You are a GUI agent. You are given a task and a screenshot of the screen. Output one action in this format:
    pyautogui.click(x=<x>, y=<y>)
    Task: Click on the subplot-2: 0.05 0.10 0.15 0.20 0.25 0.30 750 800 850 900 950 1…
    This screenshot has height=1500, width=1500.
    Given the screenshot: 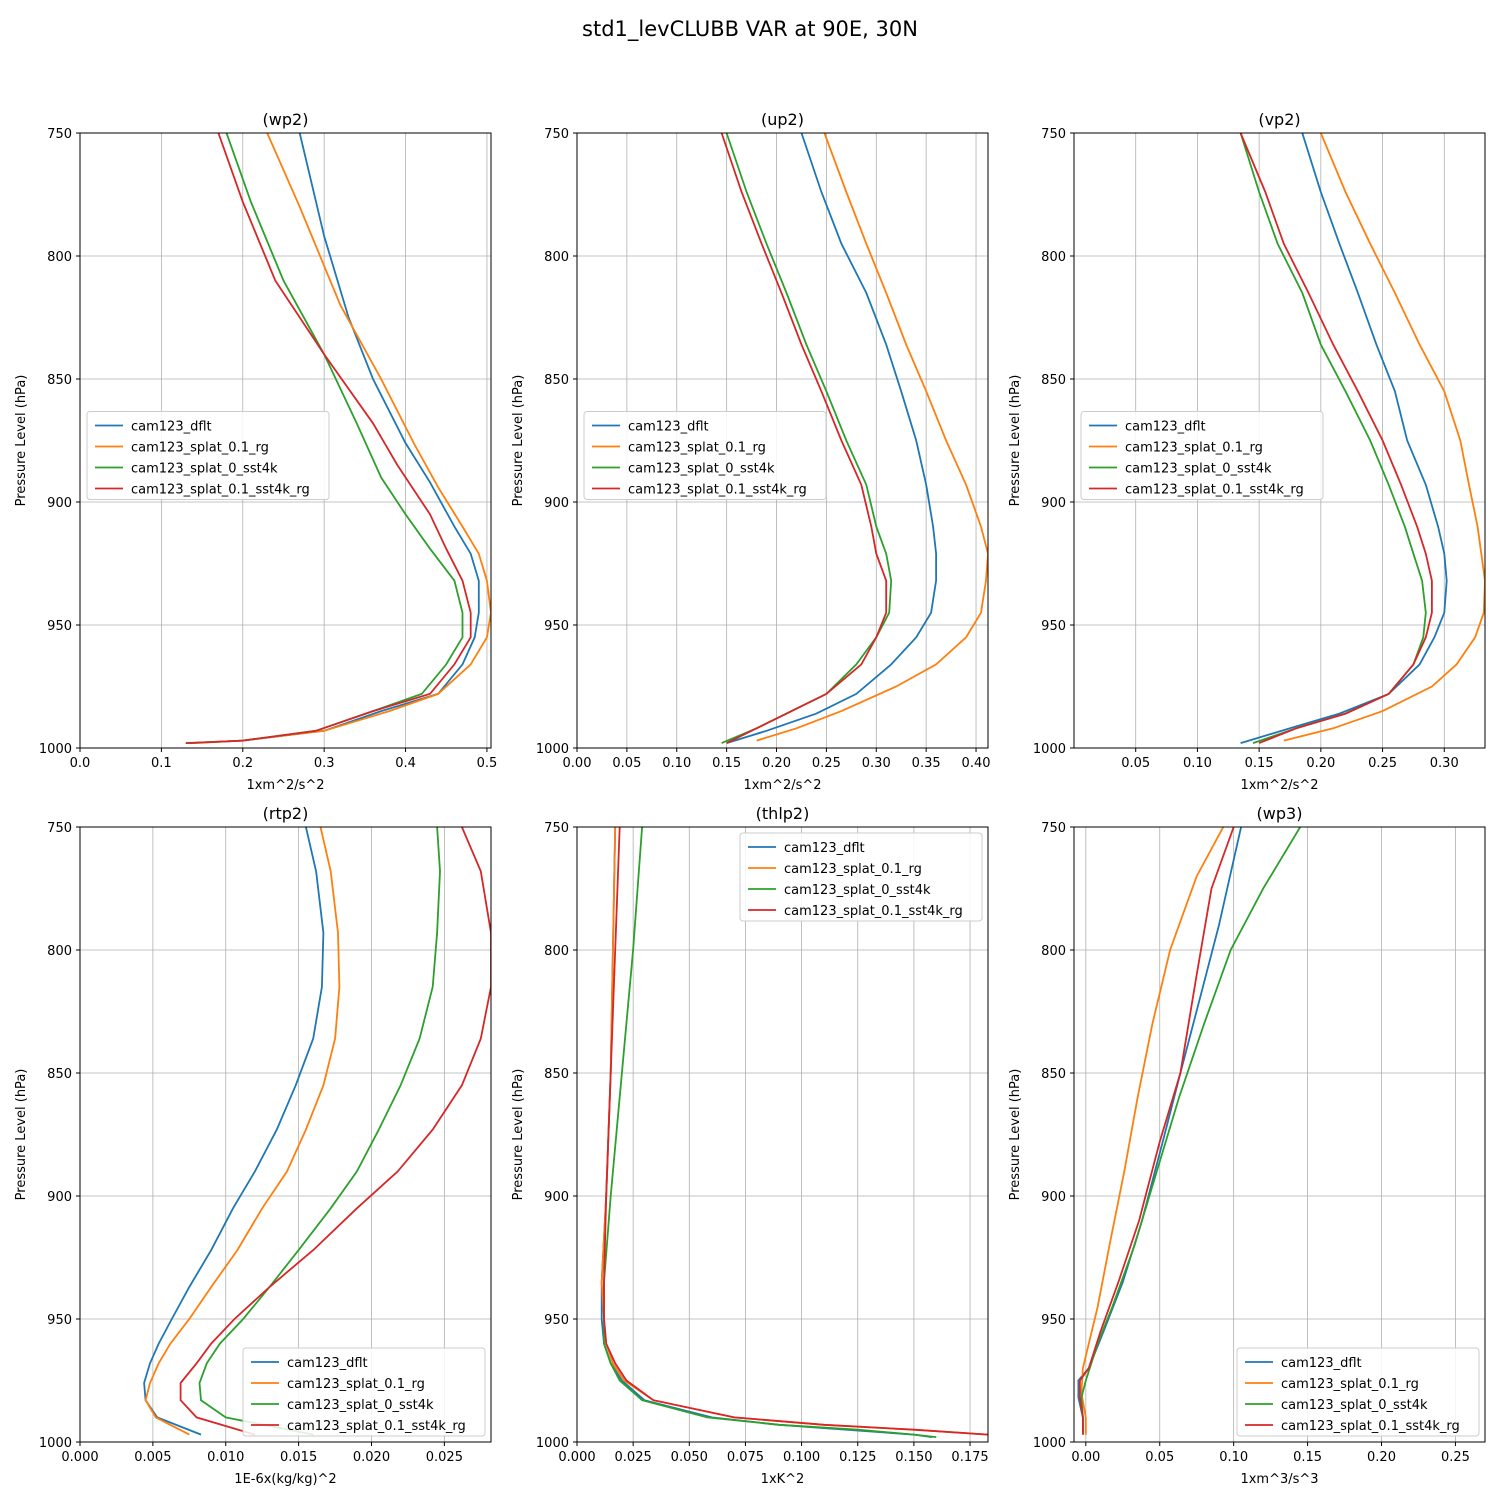 What is the action you would take?
    pyautogui.click(x=1247, y=451)
    